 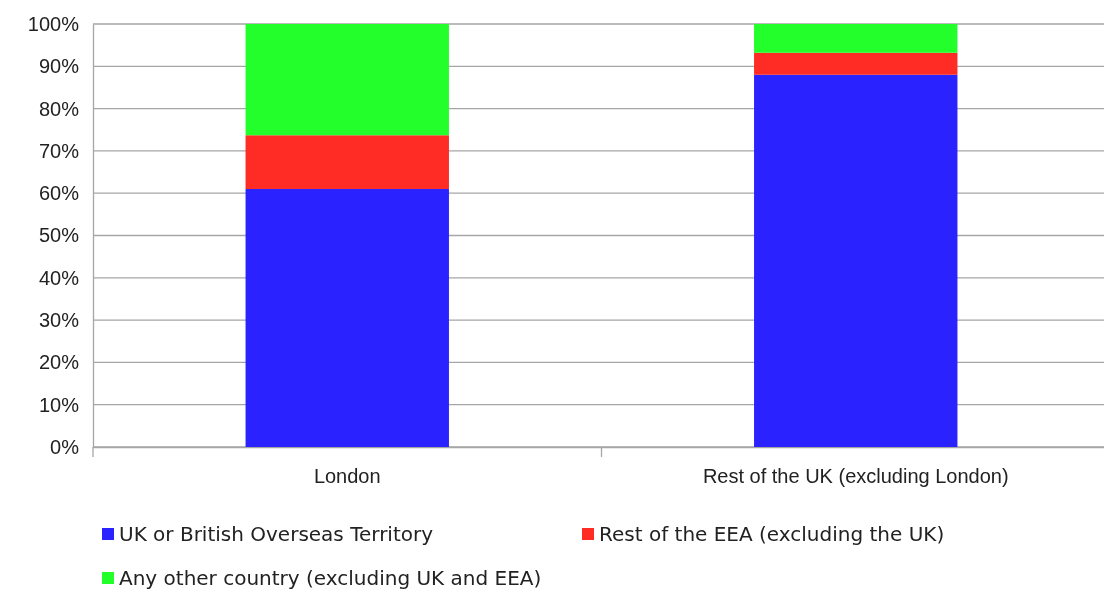 I want to click on legend-label: UK or British Overseas Territory, so click(x=276, y=534).